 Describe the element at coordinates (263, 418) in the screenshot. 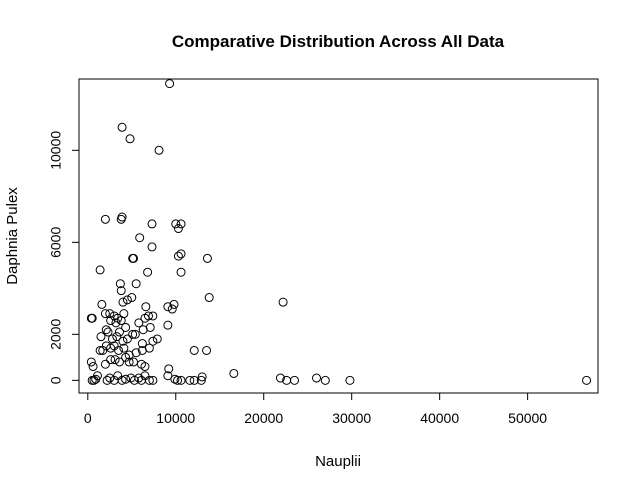

I see `x-tick-label: 20000` at that location.